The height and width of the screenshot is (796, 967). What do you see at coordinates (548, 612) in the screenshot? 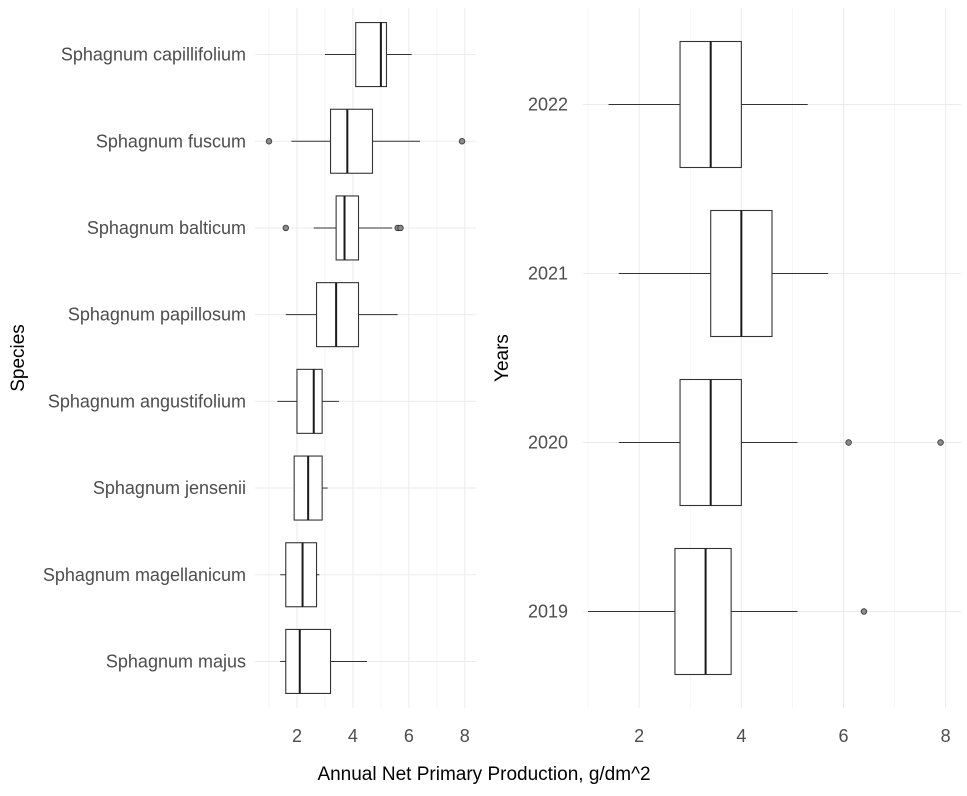
I see `y-tick-label: 2019` at bounding box center [548, 612].